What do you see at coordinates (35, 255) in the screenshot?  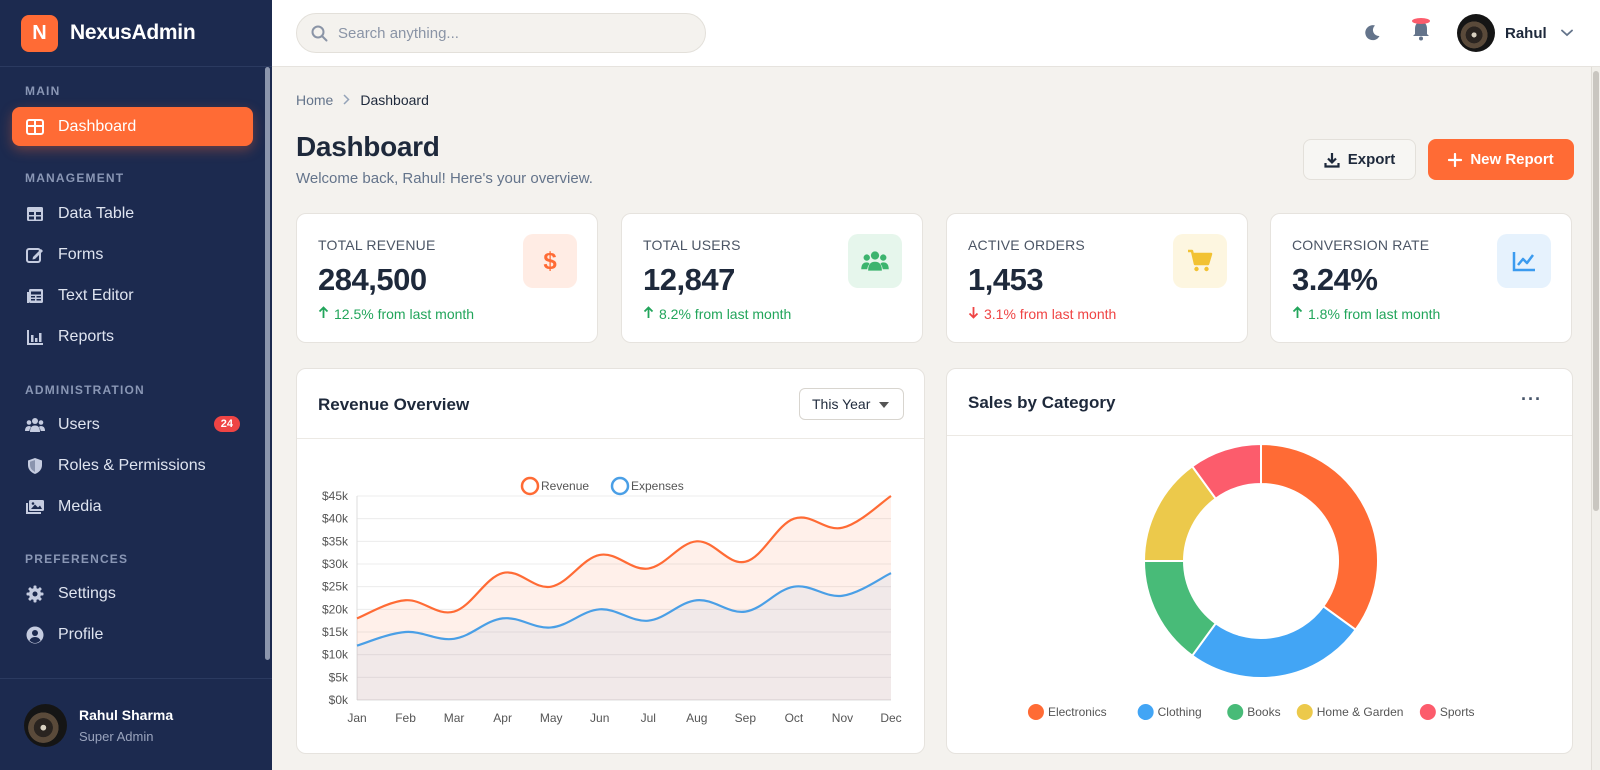 I see `edit-icon` at bounding box center [35, 255].